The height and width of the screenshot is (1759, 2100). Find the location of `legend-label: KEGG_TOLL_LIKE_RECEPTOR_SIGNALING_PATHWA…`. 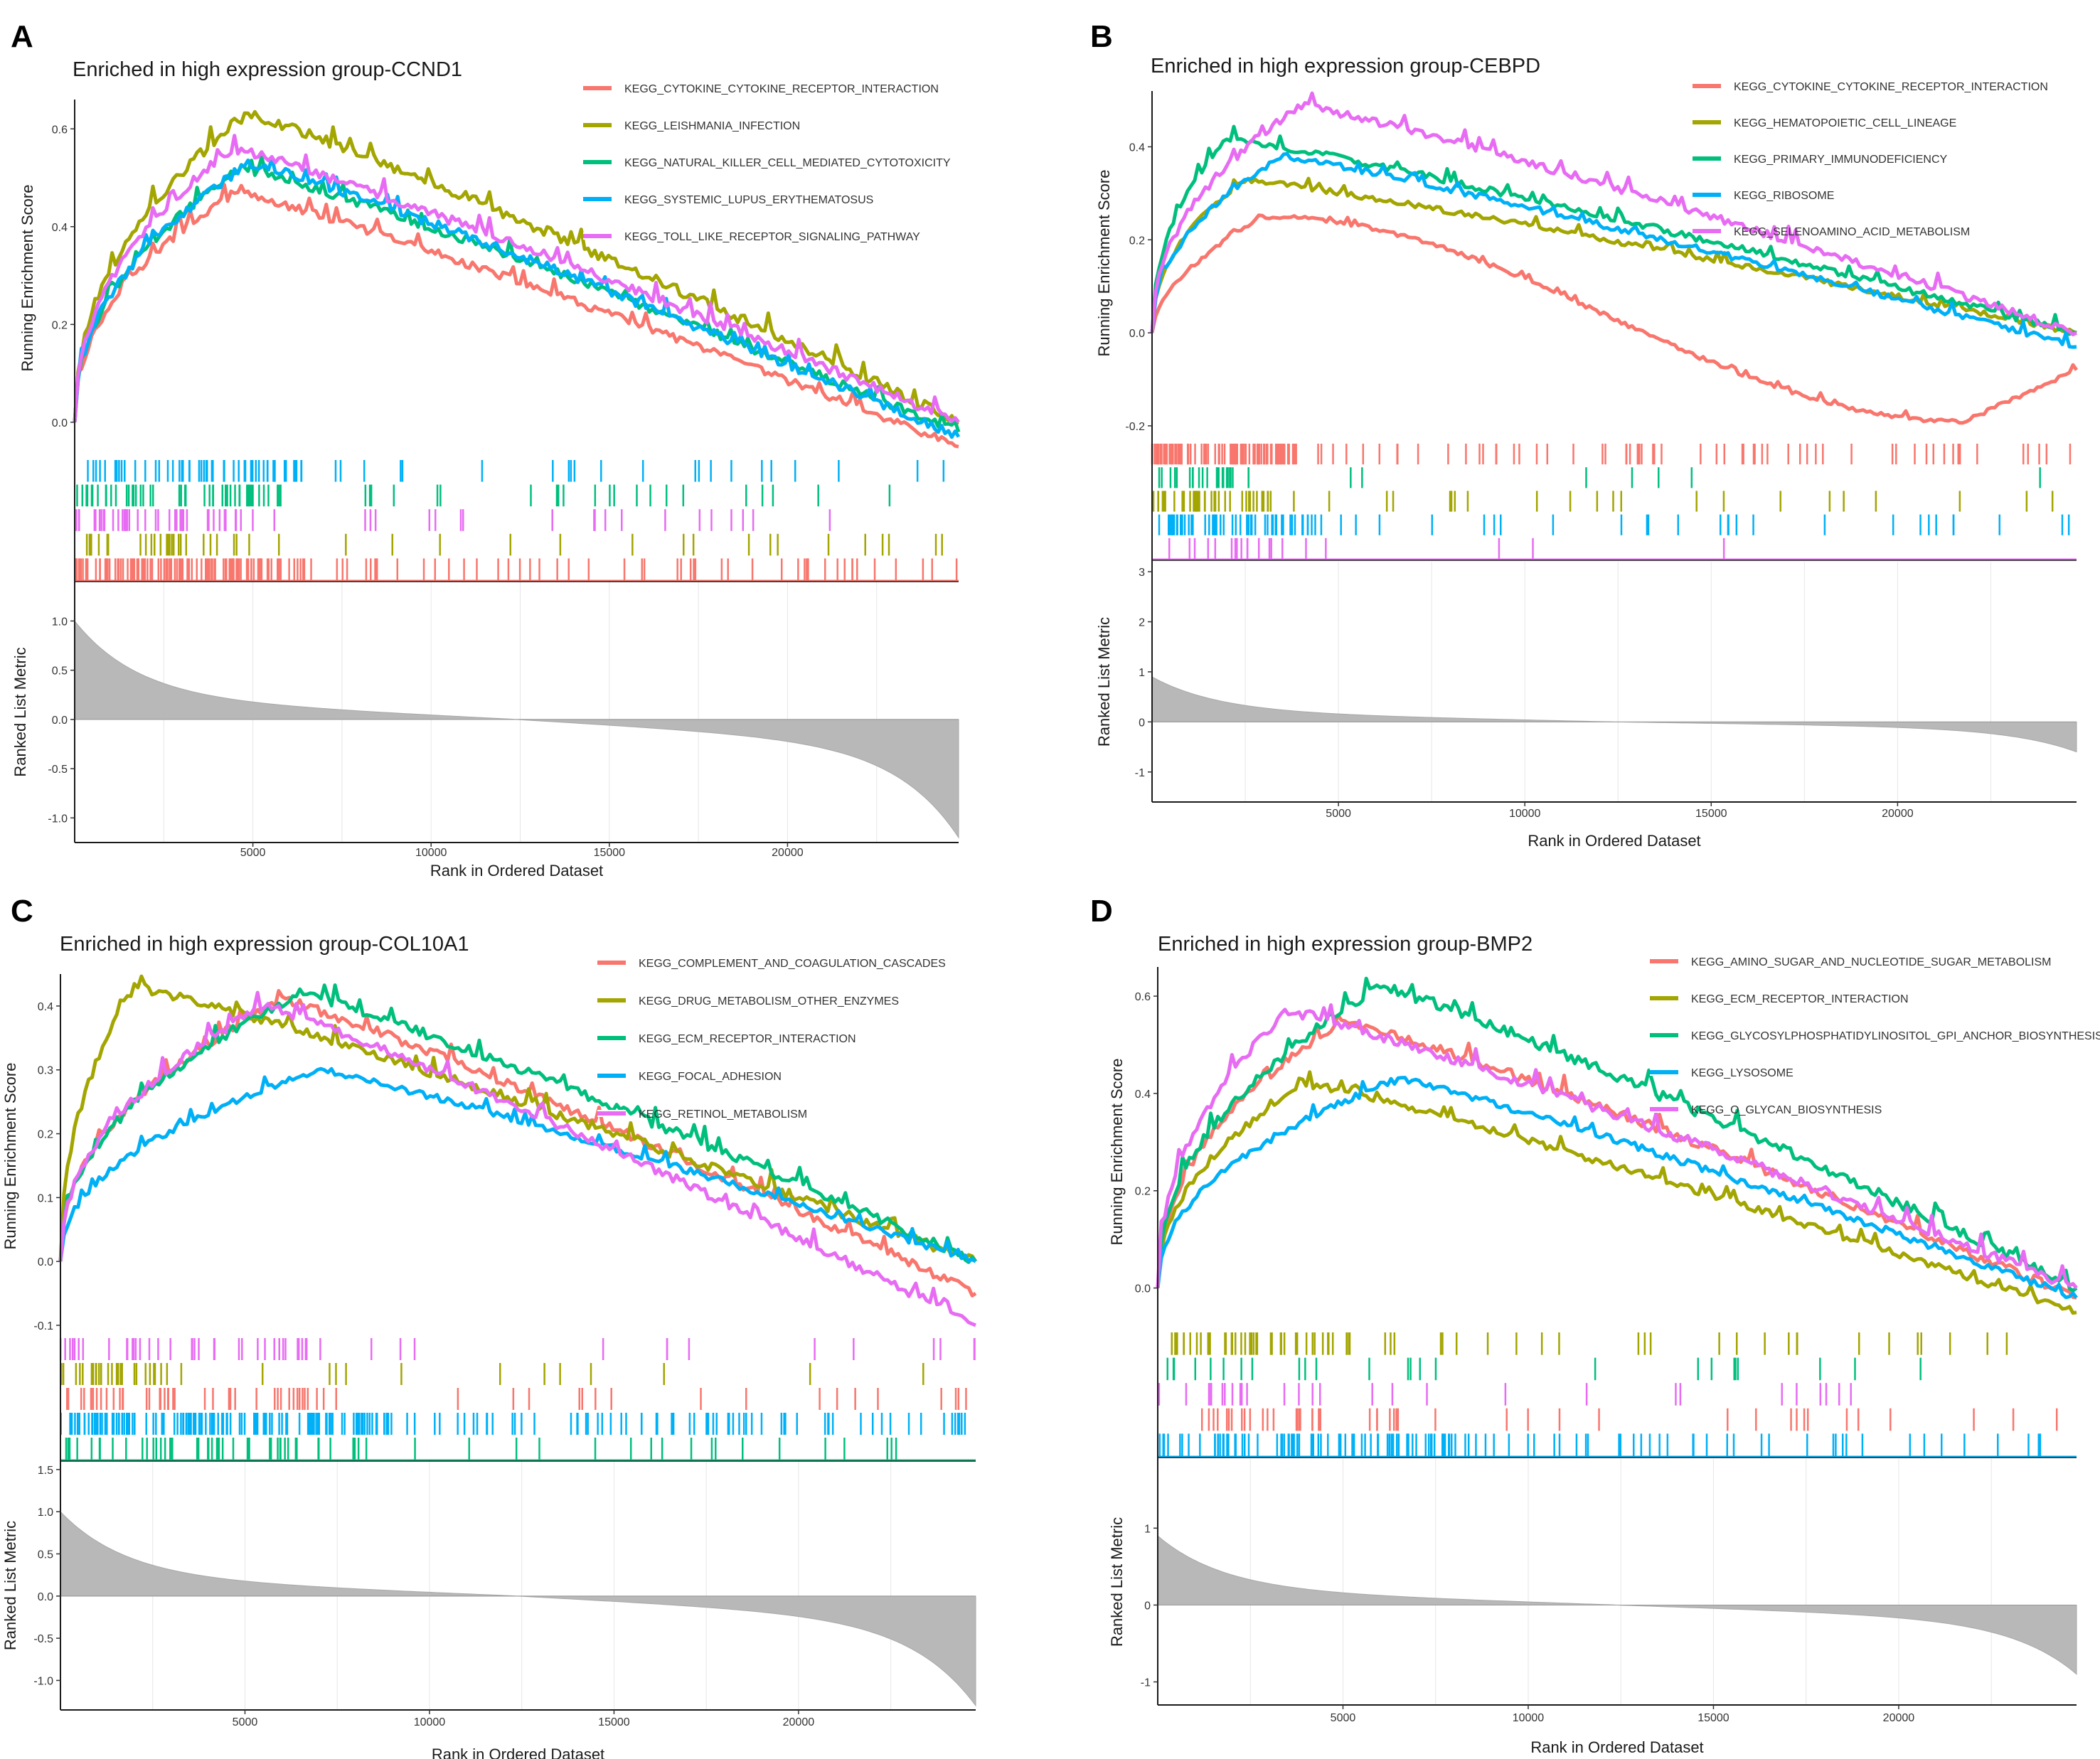

legend-label: KEGG_TOLL_LIKE_RECEPTOR_SIGNALING_PATHWA… is located at coordinates (772, 237).